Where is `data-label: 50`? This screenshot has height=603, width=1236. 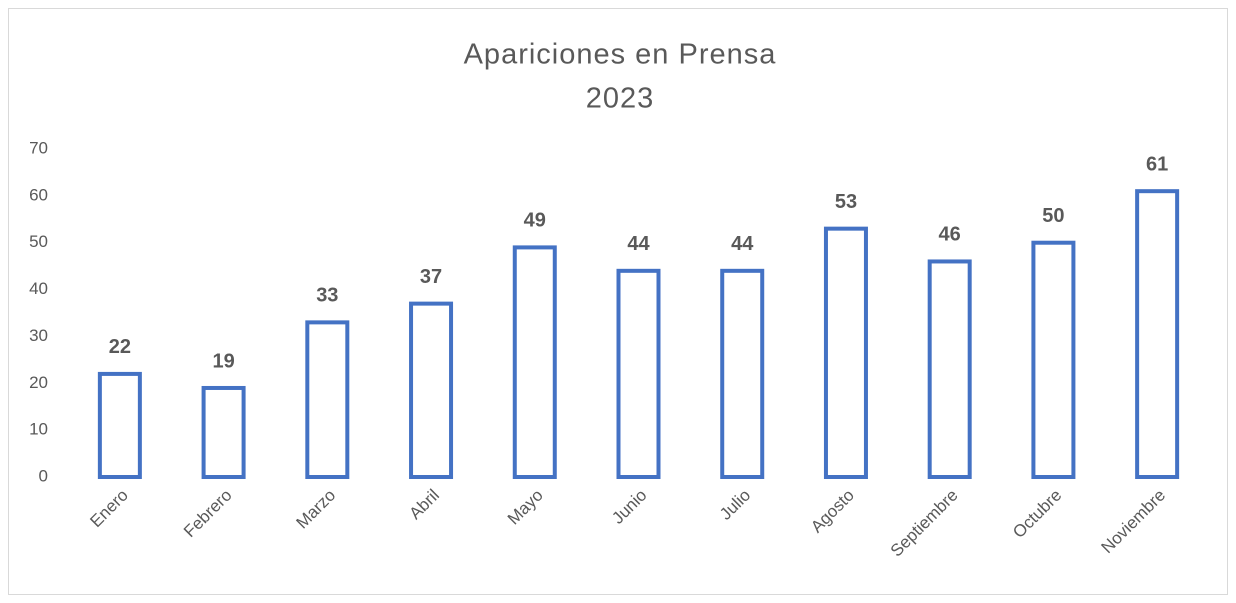
data-label: 50 is located at coordinates (1053, 216).